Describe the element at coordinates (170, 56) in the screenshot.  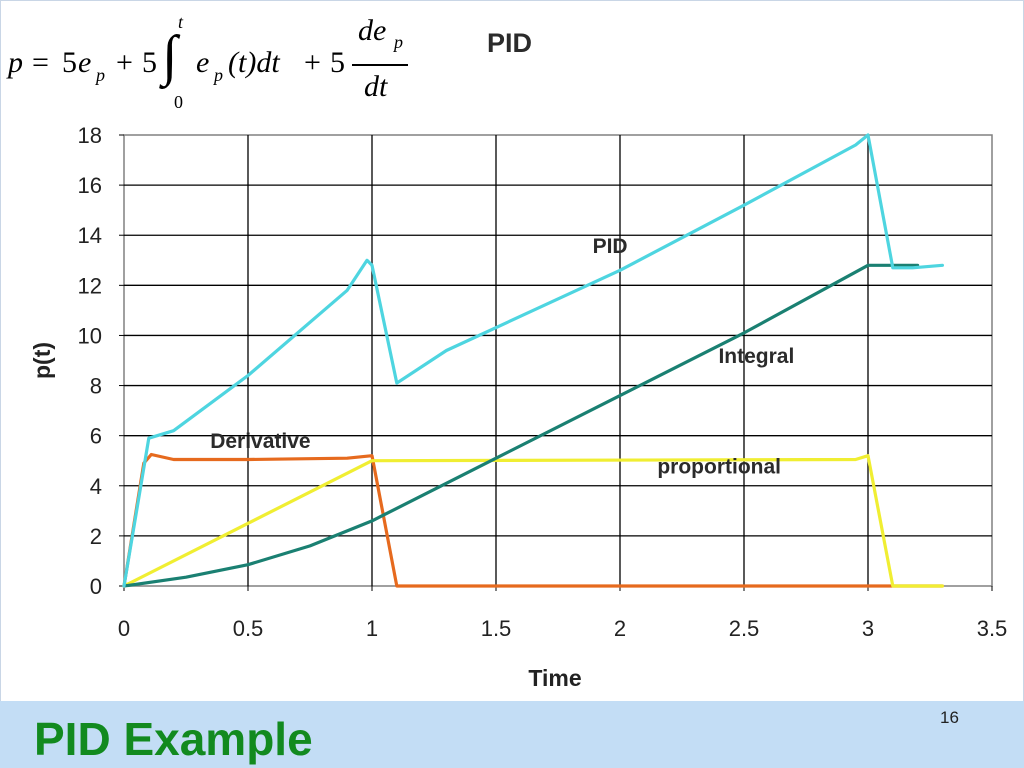
I see `integral-symbol: ∫` at that location.